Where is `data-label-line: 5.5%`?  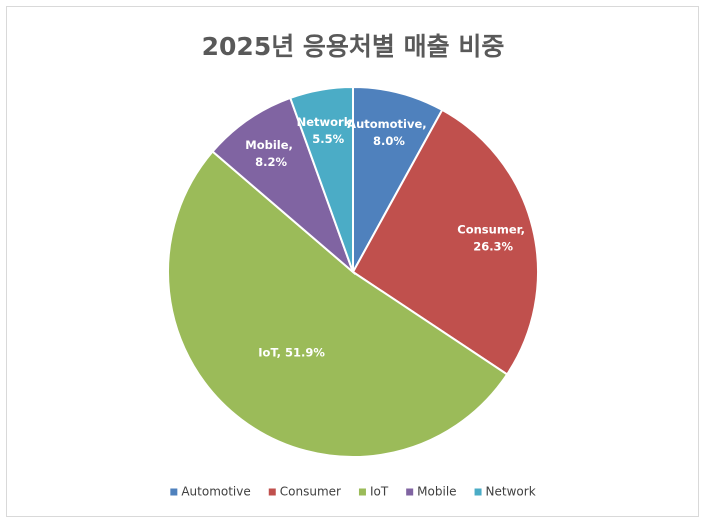
data-label-line: 5.5% is located at coordinates (328, 138).